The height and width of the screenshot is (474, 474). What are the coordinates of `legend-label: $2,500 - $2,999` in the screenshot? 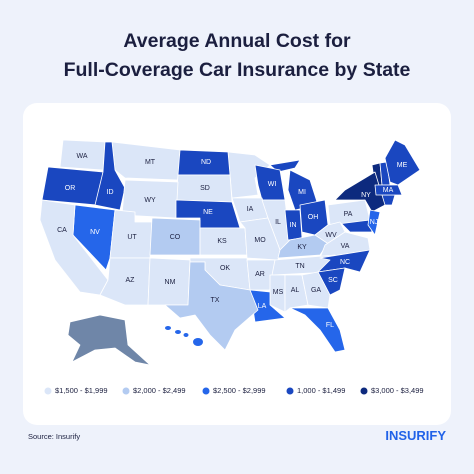 It's located at (239, 390).